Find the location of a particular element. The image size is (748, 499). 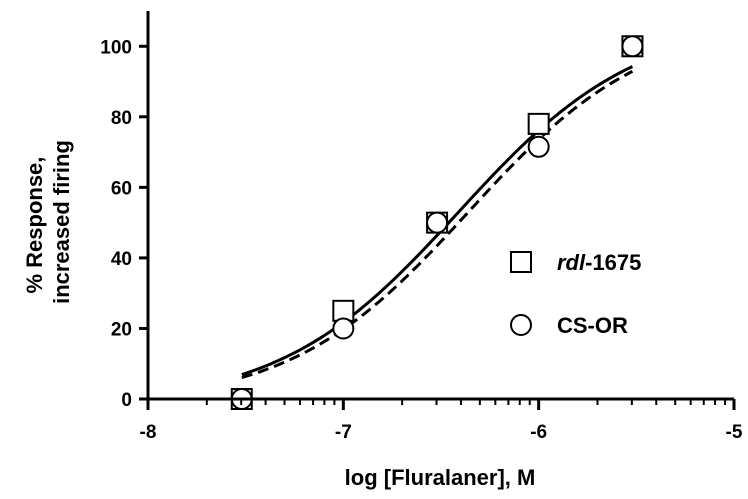

legend-label-rdl-rest: -1675 is located at coordinates (613, 262).